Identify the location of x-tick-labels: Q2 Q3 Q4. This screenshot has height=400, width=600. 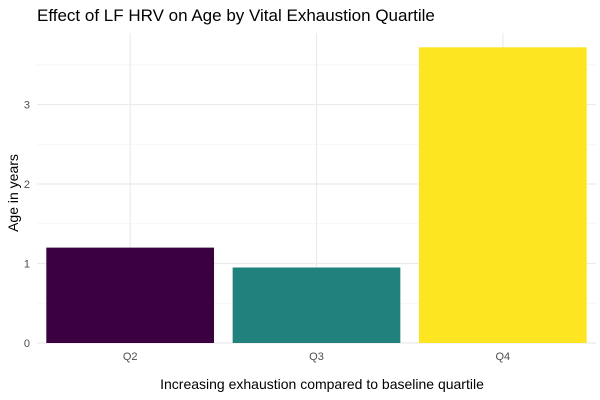
(316, 357).